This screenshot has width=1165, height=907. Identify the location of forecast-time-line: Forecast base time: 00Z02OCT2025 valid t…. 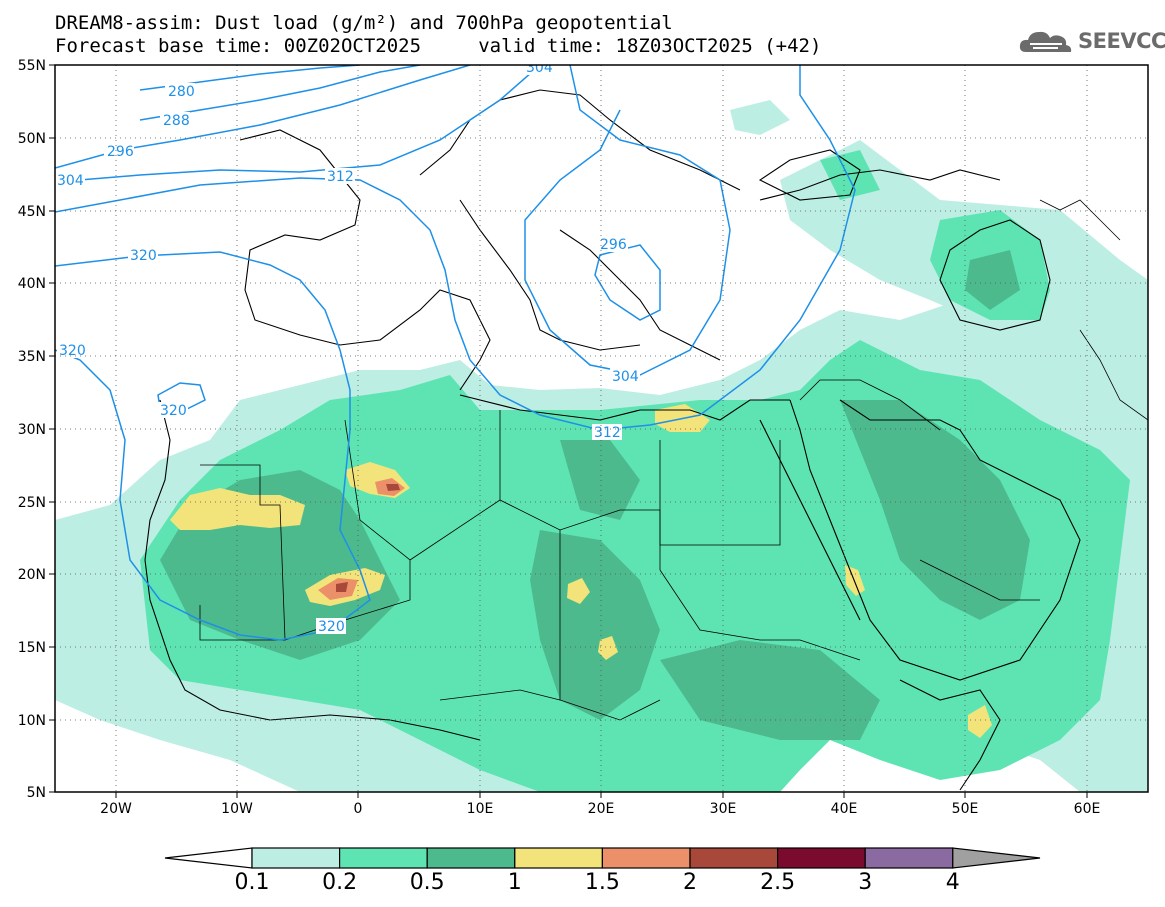
(438, 46).